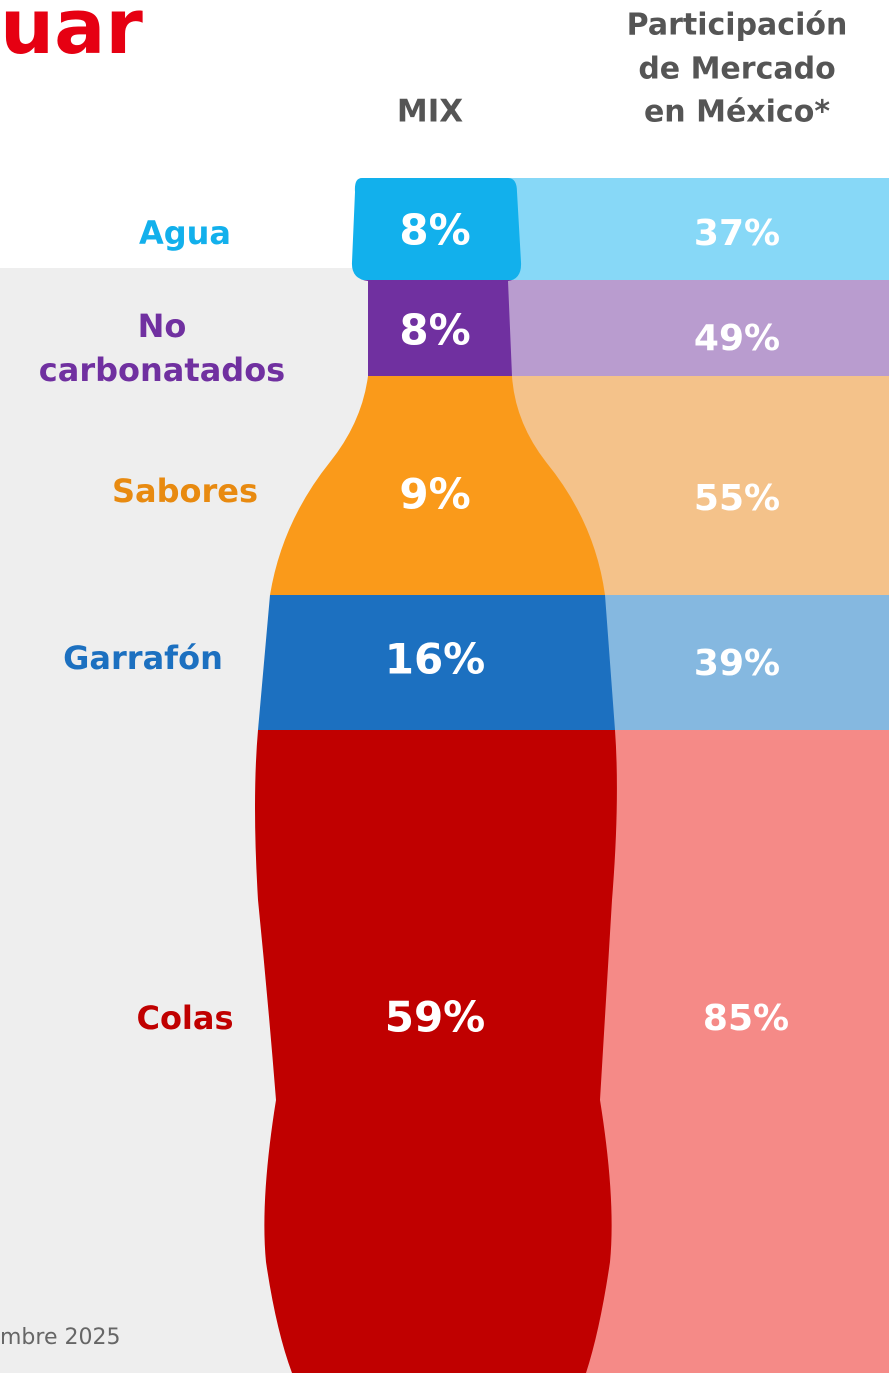 The width and height of the screenshot is (889, 1373). Describe the element at coordinates (737, 233) in the screenshot. I see `share-value: 37%` at that location.